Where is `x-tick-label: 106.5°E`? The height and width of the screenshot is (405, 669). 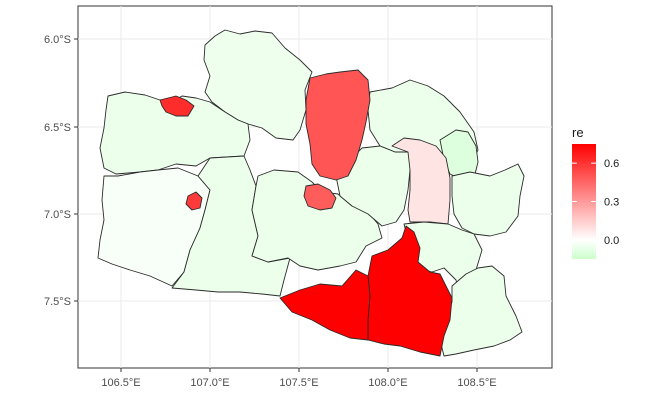 x-tick-label: 106.5°E is located at coordinates (120, 383).